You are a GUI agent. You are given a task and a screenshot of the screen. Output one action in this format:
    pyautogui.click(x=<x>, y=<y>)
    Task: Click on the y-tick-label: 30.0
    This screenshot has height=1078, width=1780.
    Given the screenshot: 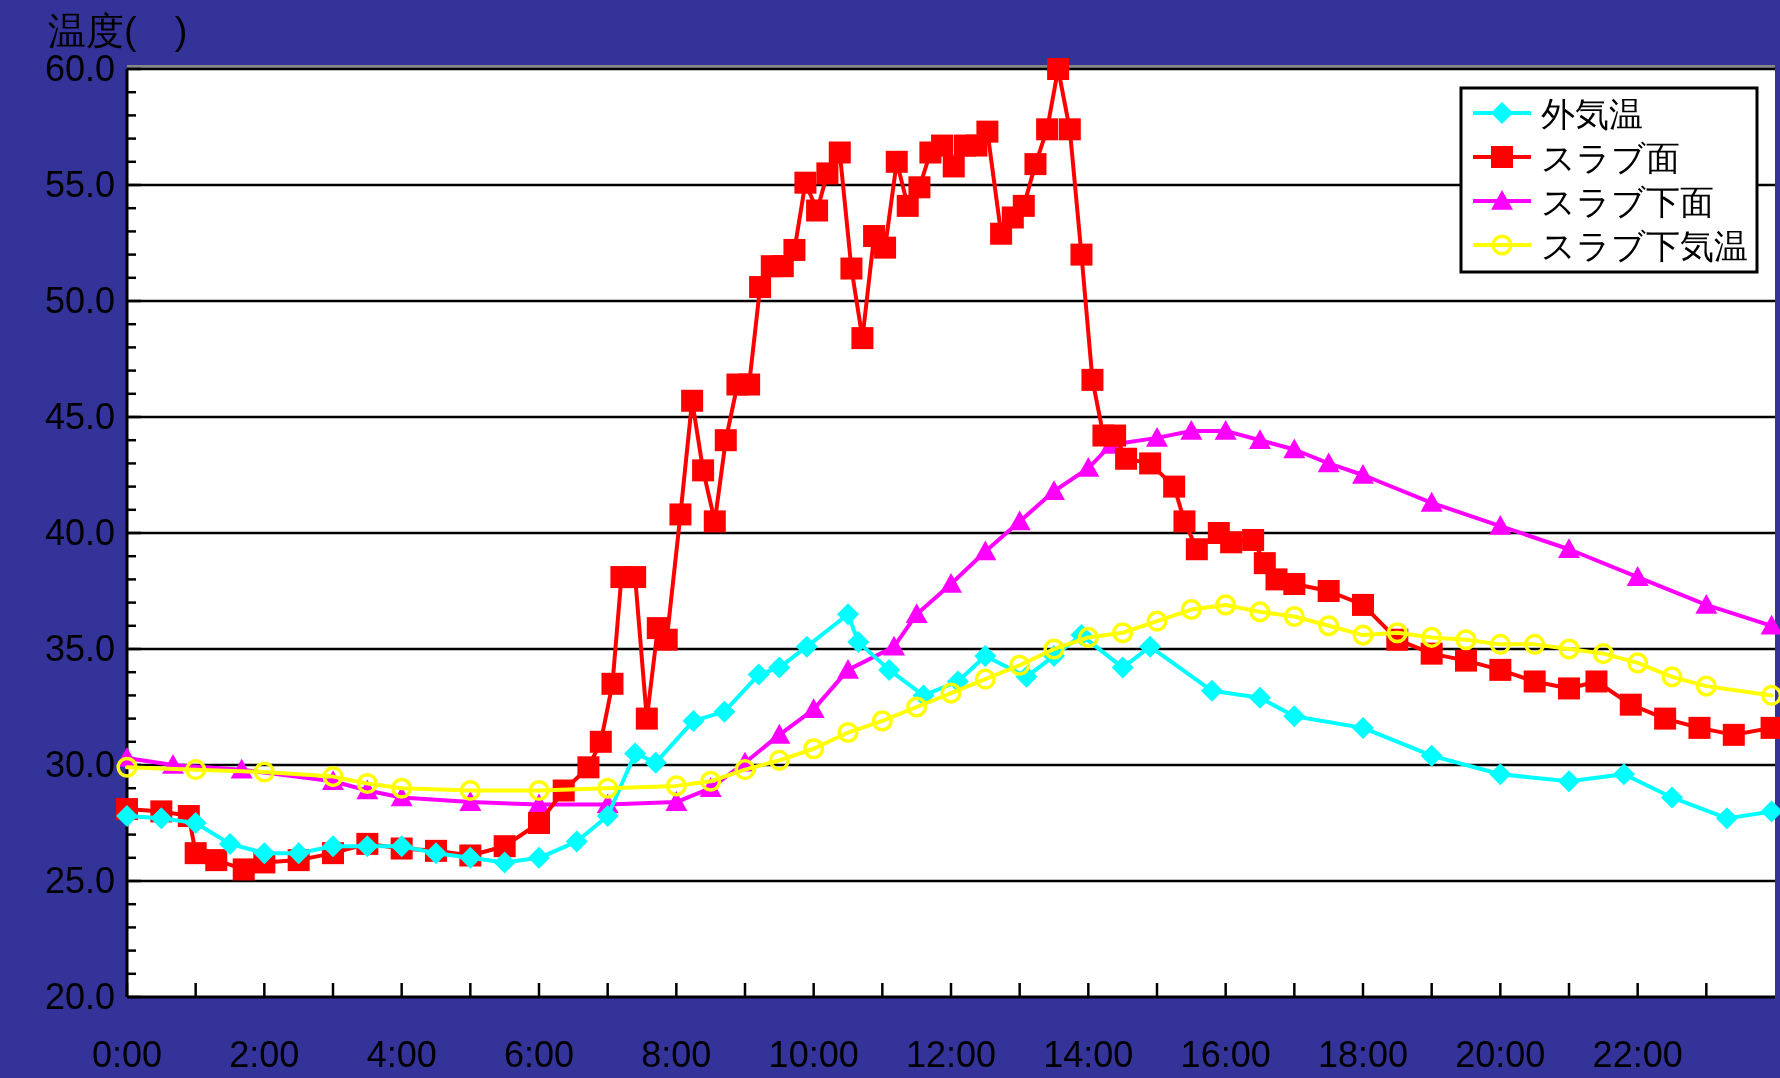 What is the action you would take?
    pyautogui.click(x=79, y=764)
    